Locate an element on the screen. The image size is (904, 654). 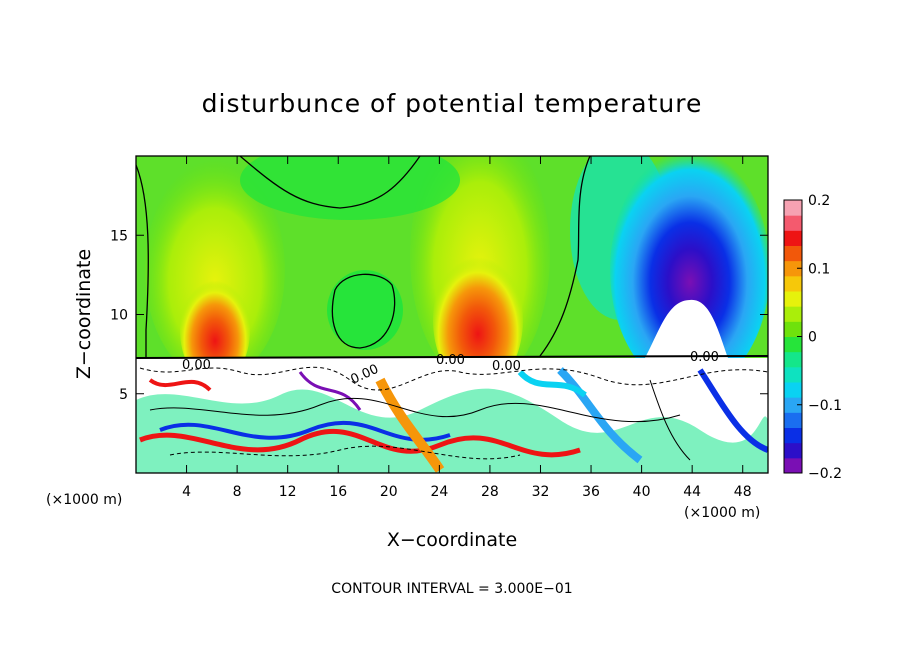
cold-core-white is located at coordinates (686, 328).